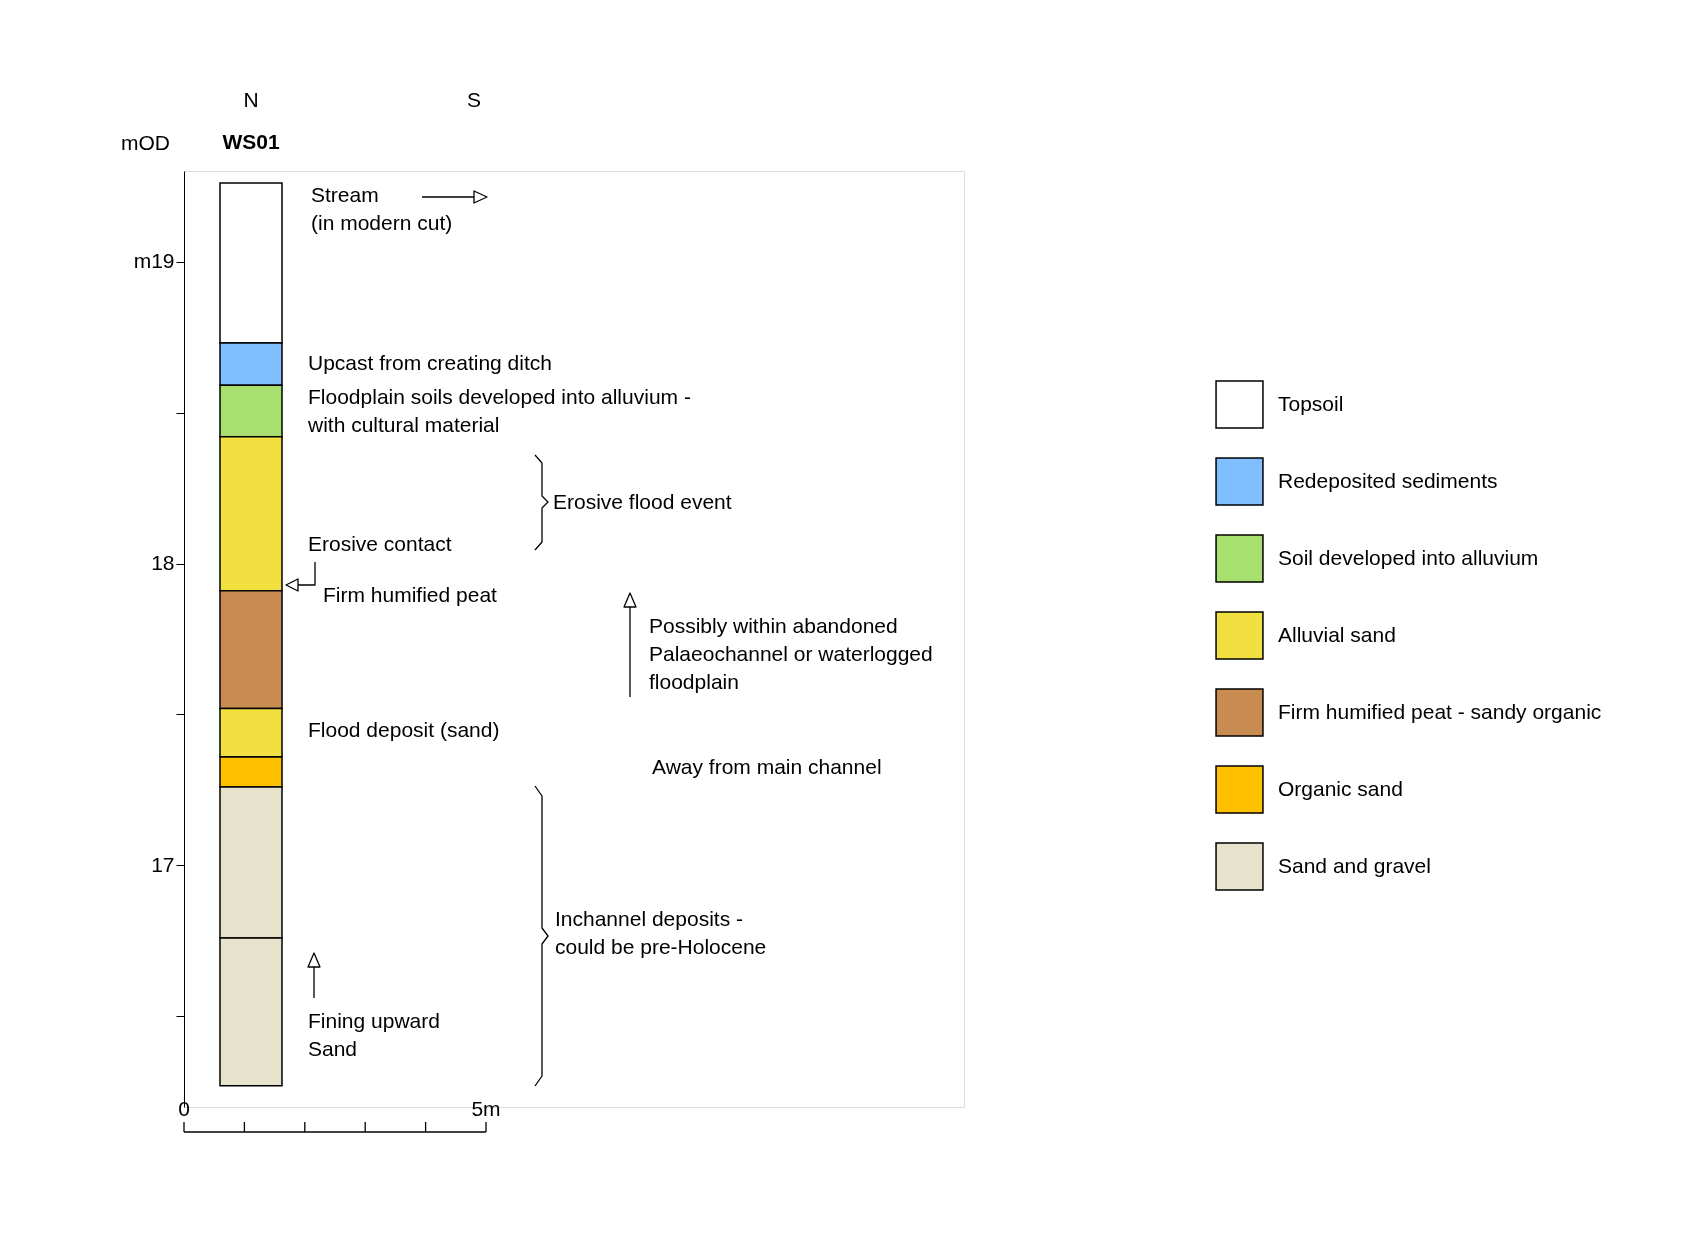  I want to click on annotation: 0, so click(184, 1108).